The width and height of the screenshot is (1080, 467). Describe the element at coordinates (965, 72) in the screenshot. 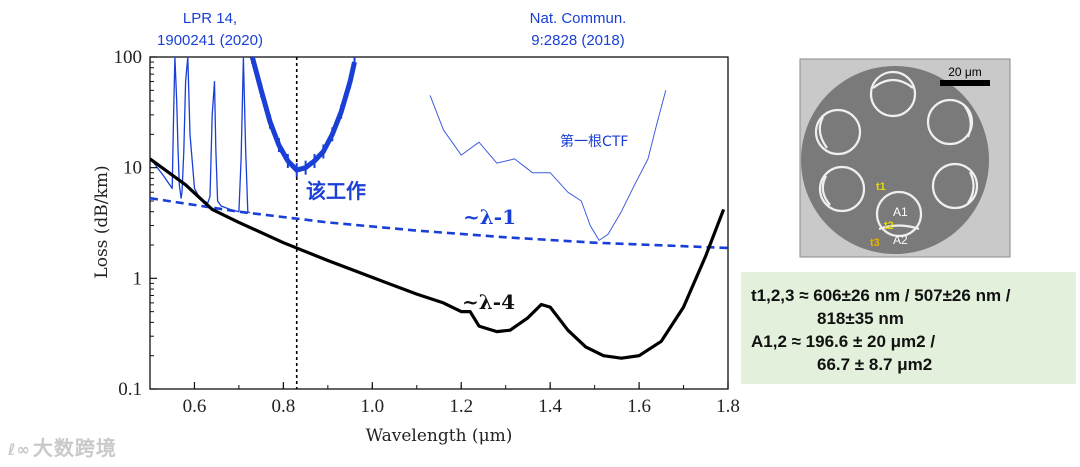

I see `scale-bar-label: 20 μm` at that location.